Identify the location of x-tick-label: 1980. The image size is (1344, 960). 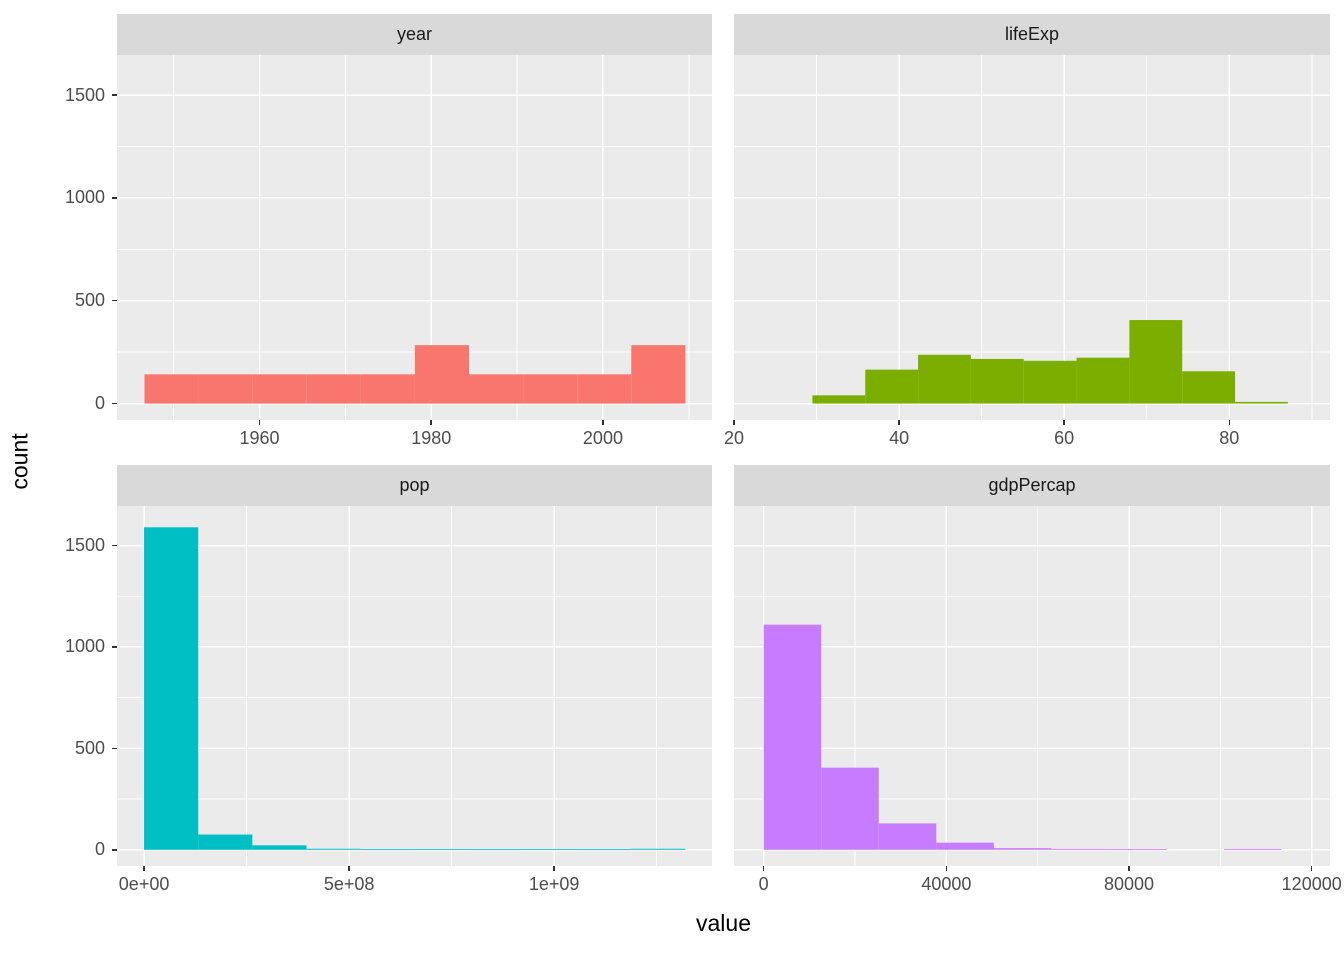
(431, 438).